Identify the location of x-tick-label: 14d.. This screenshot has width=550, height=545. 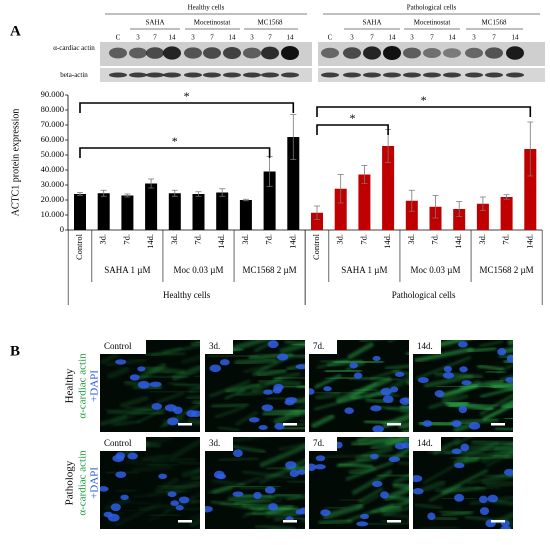
(292, 241).